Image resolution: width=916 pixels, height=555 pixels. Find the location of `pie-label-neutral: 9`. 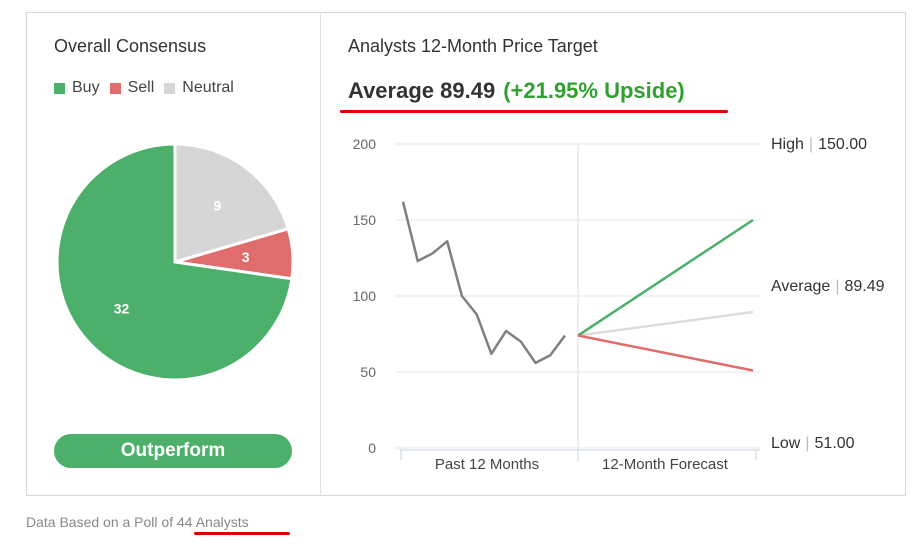

pie-label-neutral: 9 is located at coordinates (218, 205).